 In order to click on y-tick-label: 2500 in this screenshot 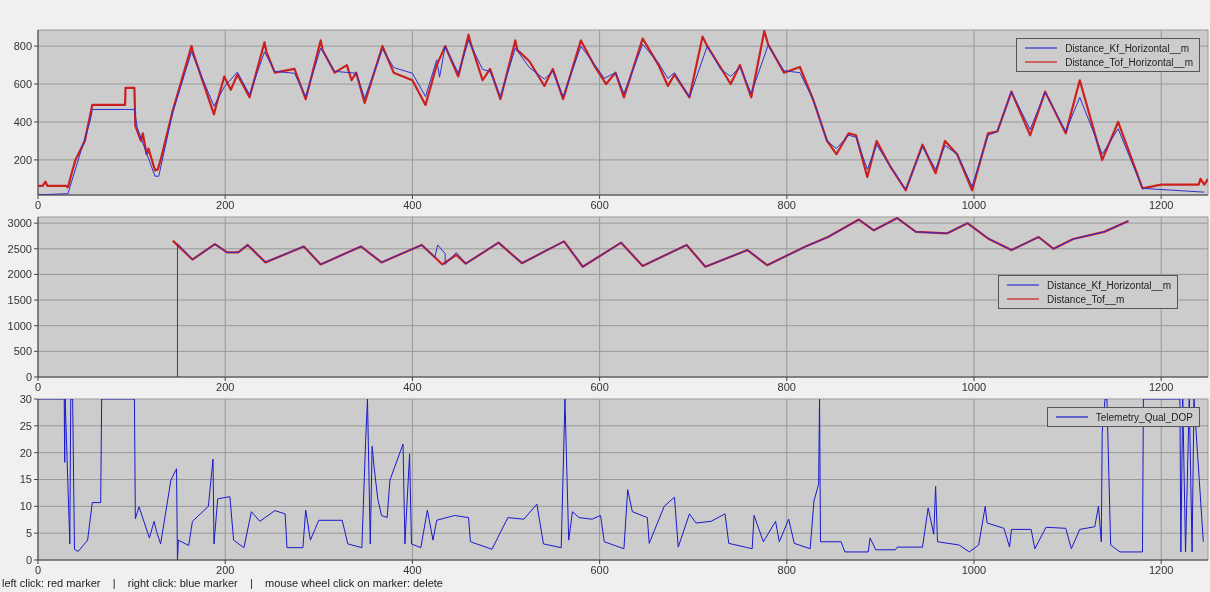, I will do `click(19, 248)`.